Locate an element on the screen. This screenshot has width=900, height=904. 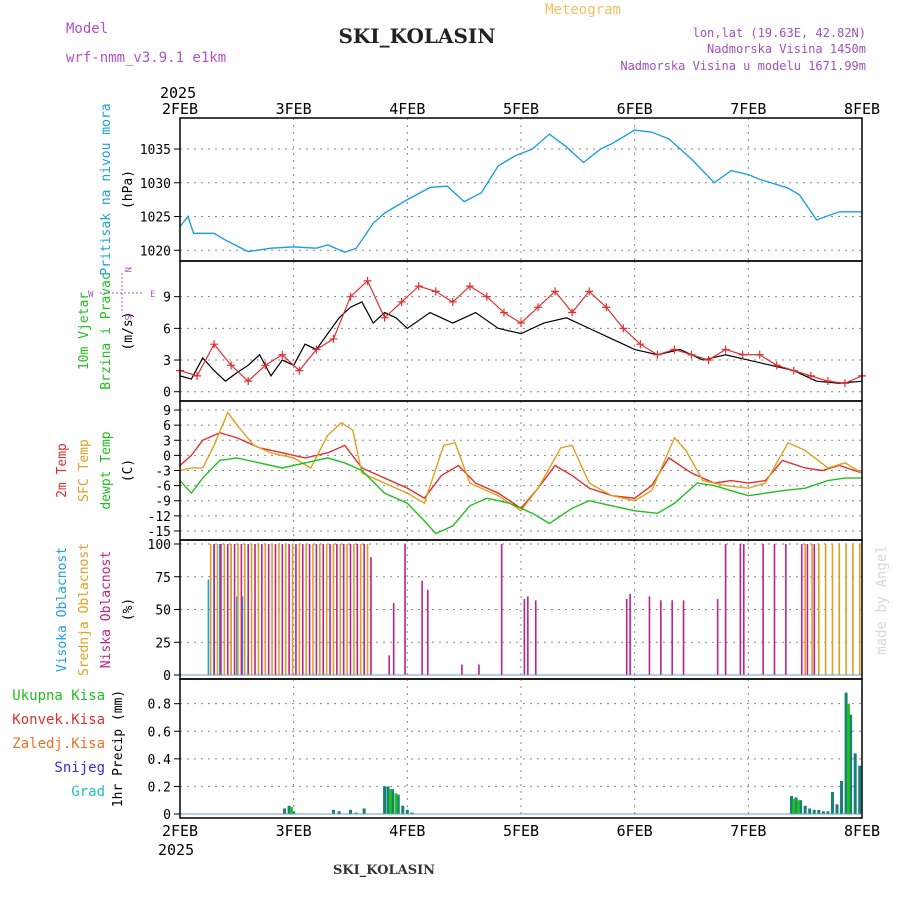
precip-legend-item: Snijeg is located at coordinates (79, 768).